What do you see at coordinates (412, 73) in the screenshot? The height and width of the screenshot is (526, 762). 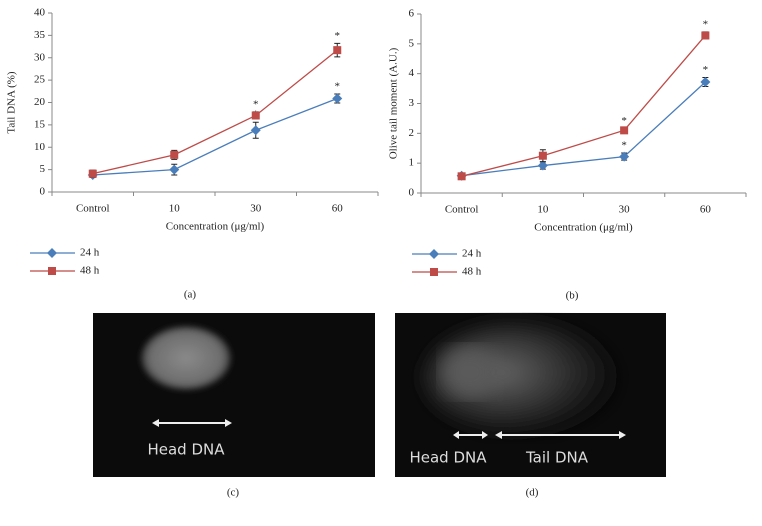 I see `y-tick-label: 4` at bounding box center [412, 73].